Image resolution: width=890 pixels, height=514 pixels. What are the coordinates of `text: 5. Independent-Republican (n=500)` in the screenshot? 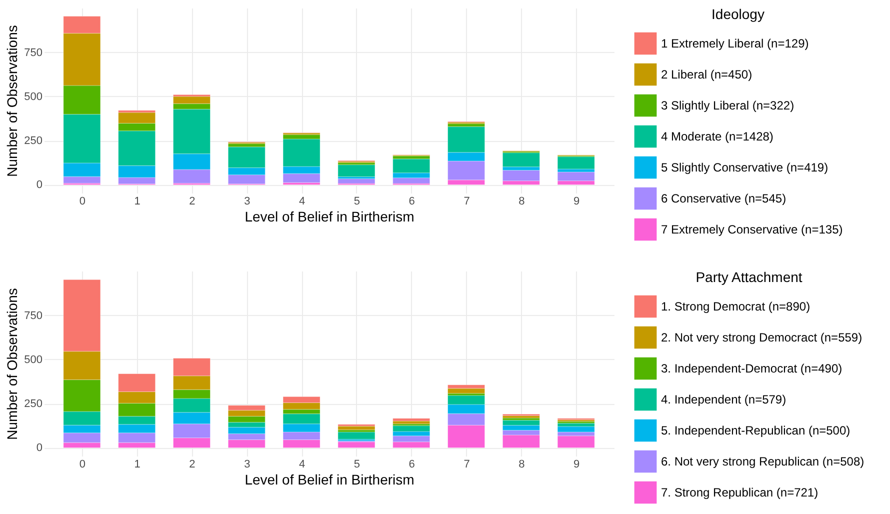 It's located at (755, 431).